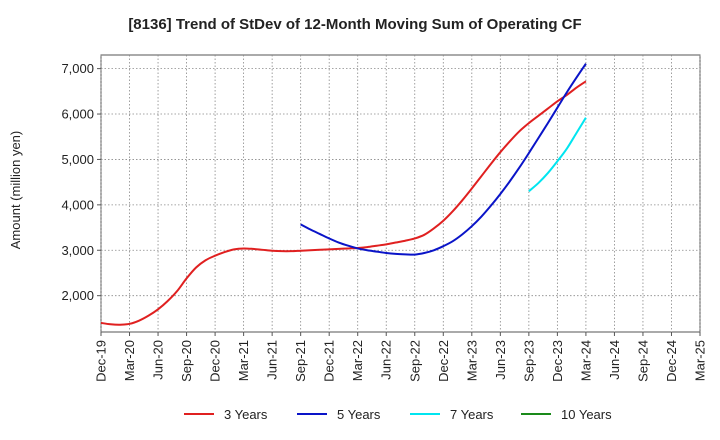 Image resolution: width=720 pixels, height=440 pixels. Describe the element at coordinates (77, 159) in the screenshot. I see `y-tick-label: 5,000` at that location.